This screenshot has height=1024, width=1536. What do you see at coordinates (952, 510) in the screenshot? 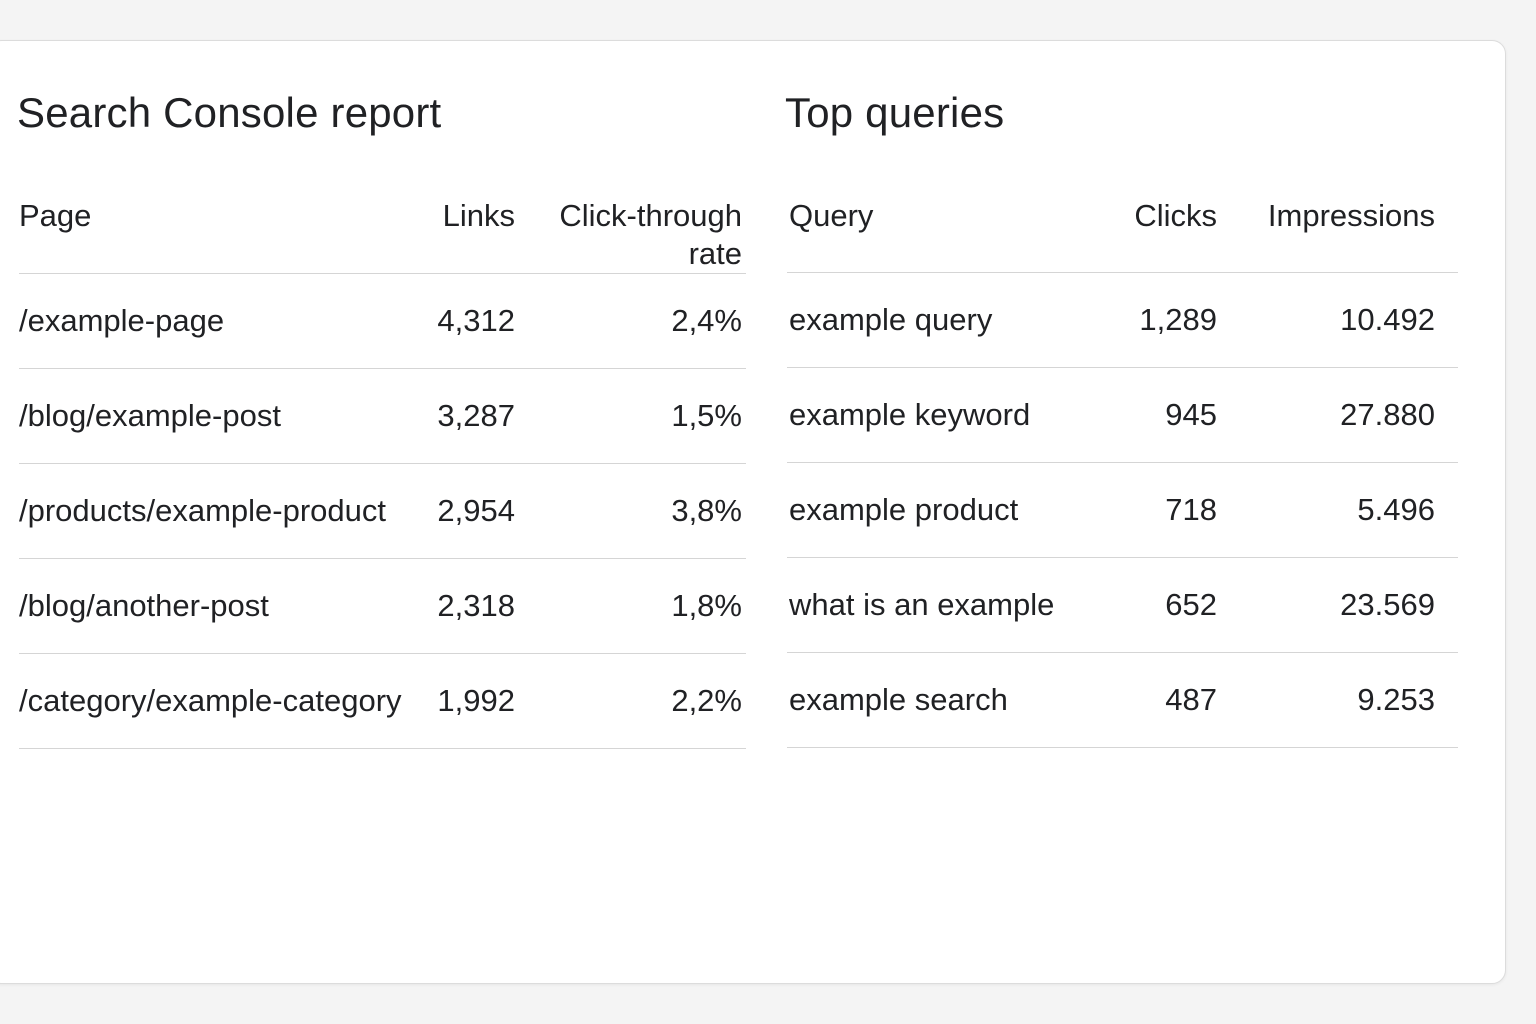
I see `query-cell: example product` at bounding box center [952, 510].